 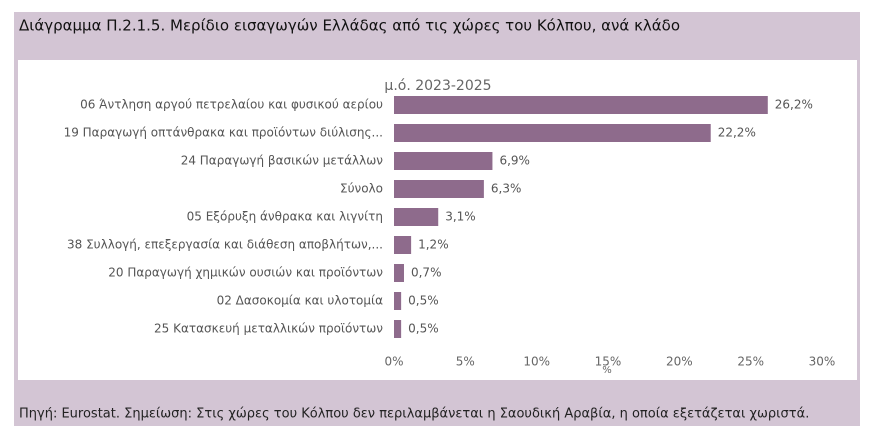 I want to click on y-tick-label: 02 Δασοκομία και υλοτομία, so click(x=300, y=301).